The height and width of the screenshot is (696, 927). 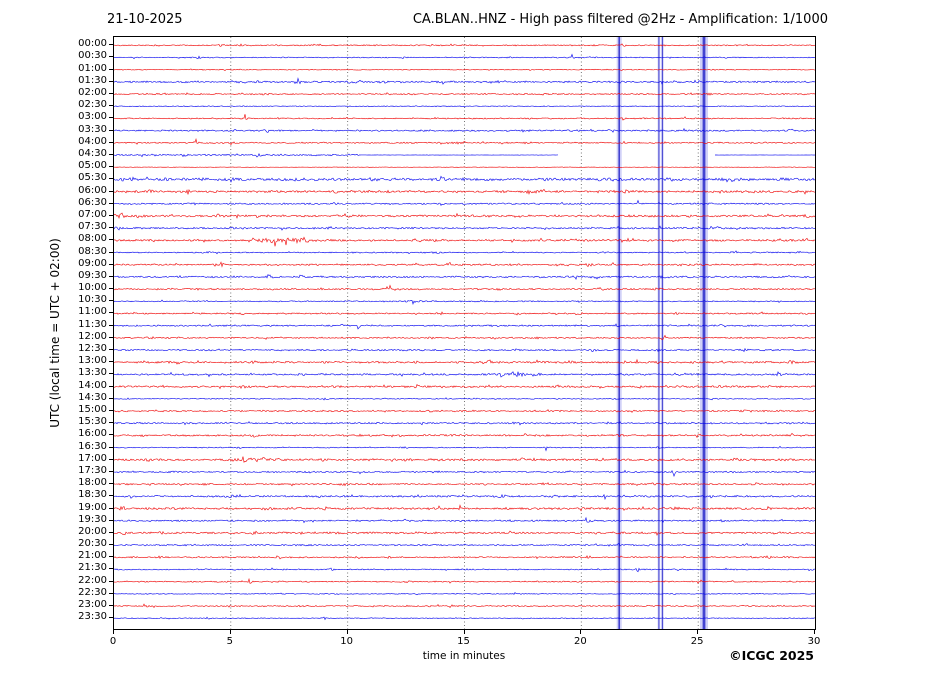 I want to click on y-tick-label: 21:30, so click(x=92, y=568).